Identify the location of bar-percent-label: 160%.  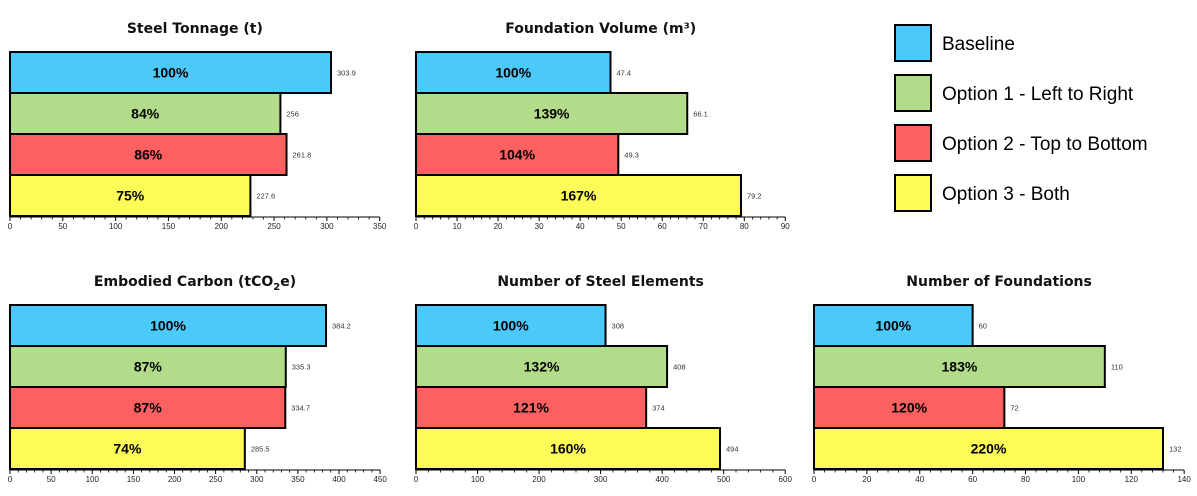
(568, 449).